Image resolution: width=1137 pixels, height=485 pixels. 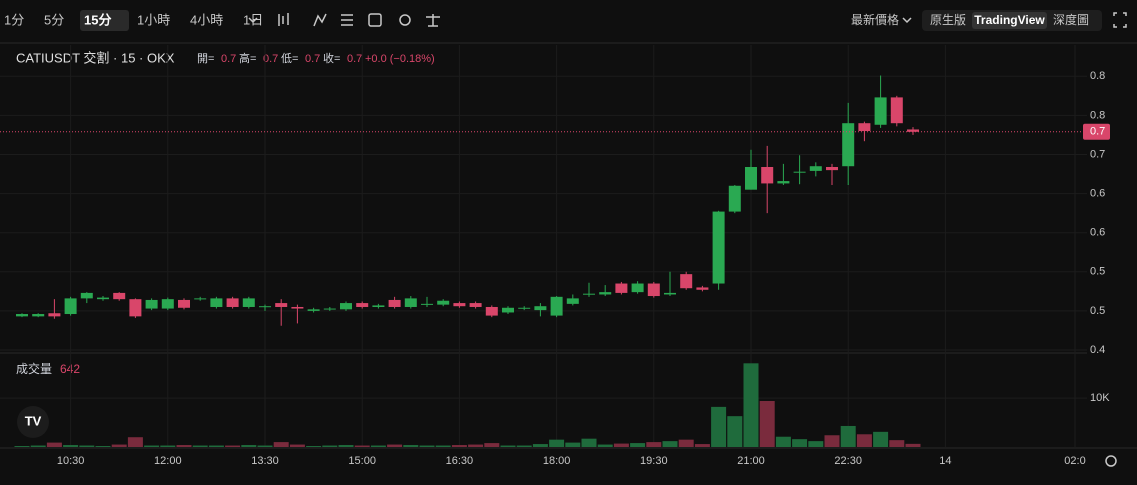 What do you see at coordinates (97, 19) in the screenshot?
I see `interval-button: 15分` at bounding box center [97, 19].